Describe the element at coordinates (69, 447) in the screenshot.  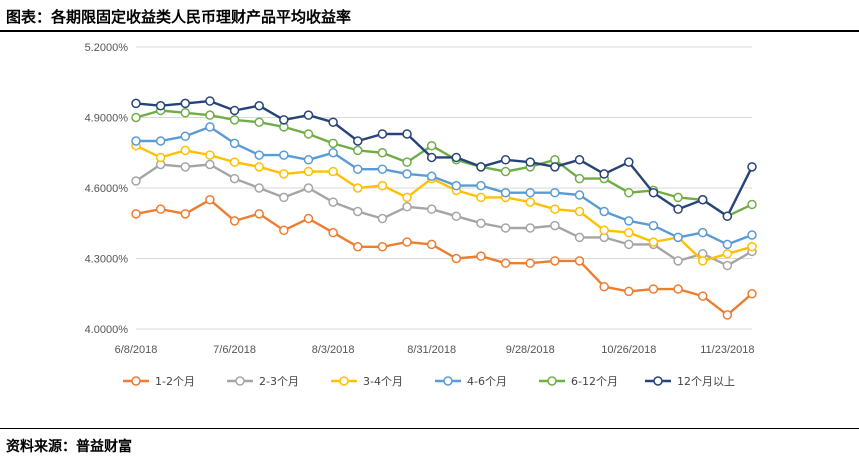
I see `source-note: 资料来源：普益财富` at that location.